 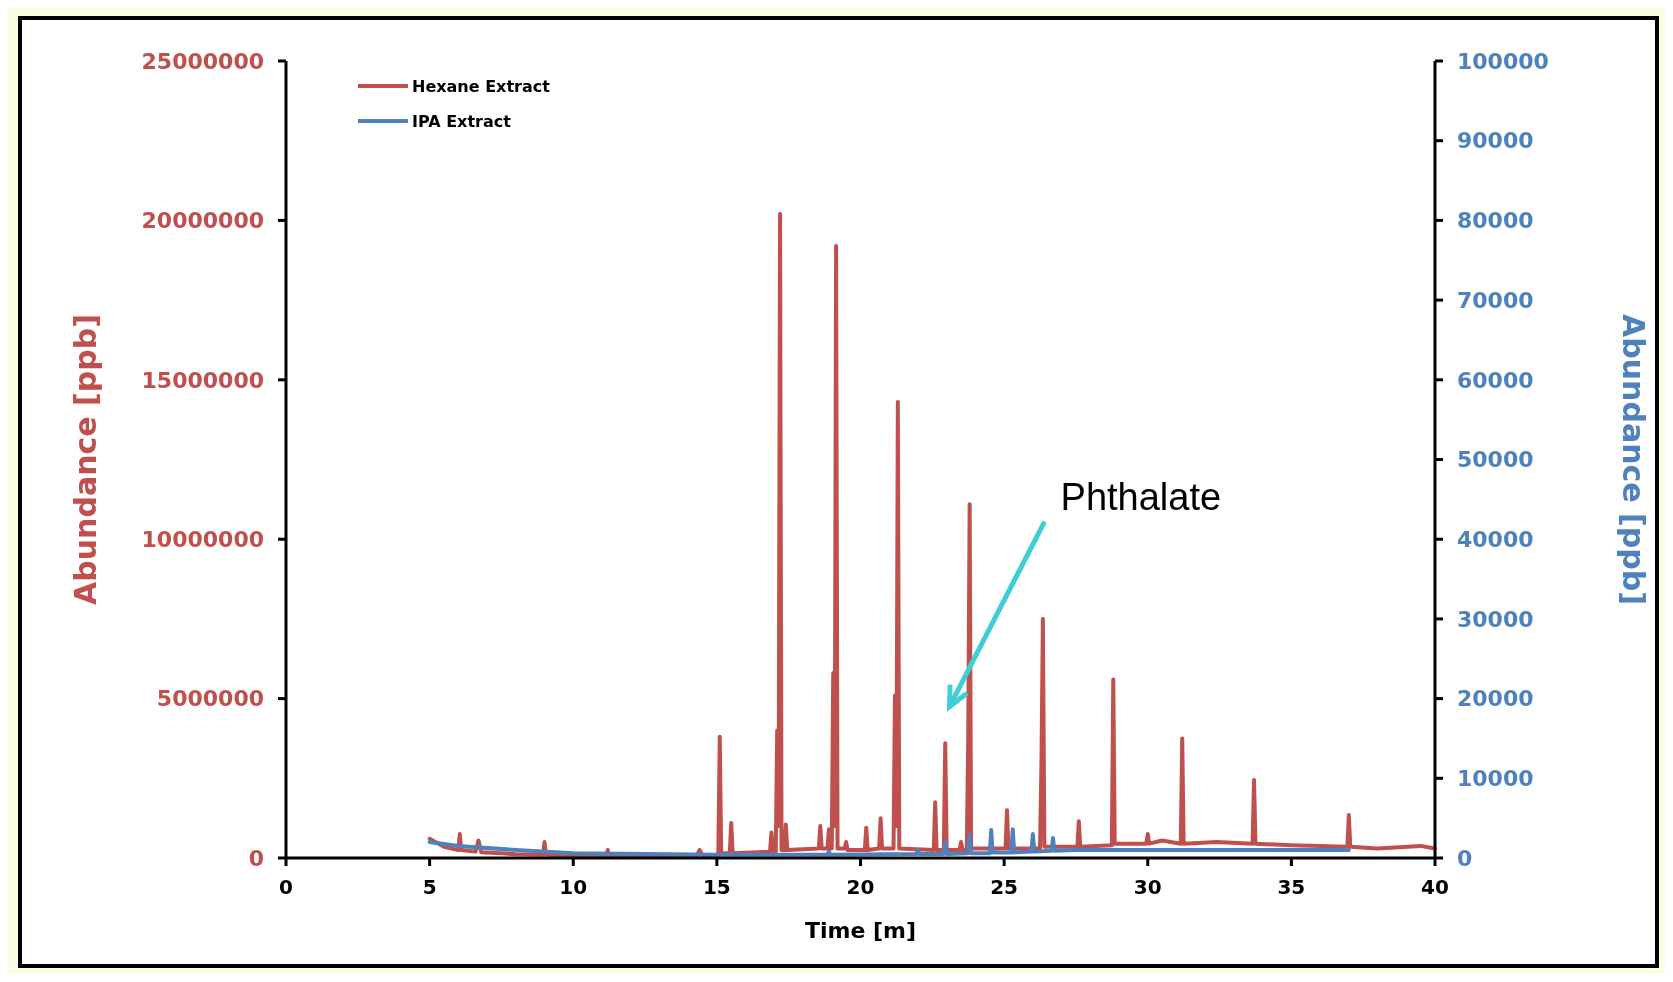 I want to click on y-tick-label: 5000000, so click(x=210, y=699).